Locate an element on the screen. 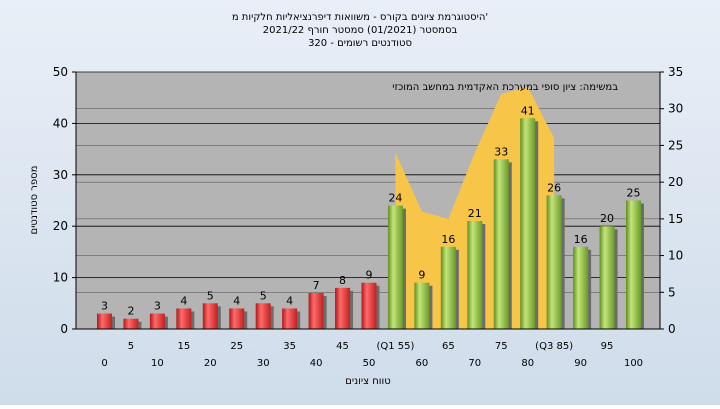  x-tick-label-upper: 75 is located at coordinates (501, 346).